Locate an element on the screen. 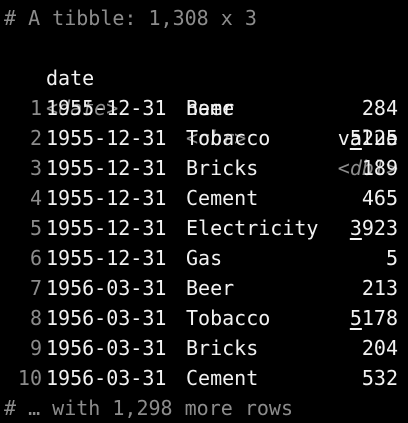 Image resolution: width=408 pixels, height=423 pixels. tibble-header: # A tibble: 1,308 x 3 is located at coordinates (130, 18).